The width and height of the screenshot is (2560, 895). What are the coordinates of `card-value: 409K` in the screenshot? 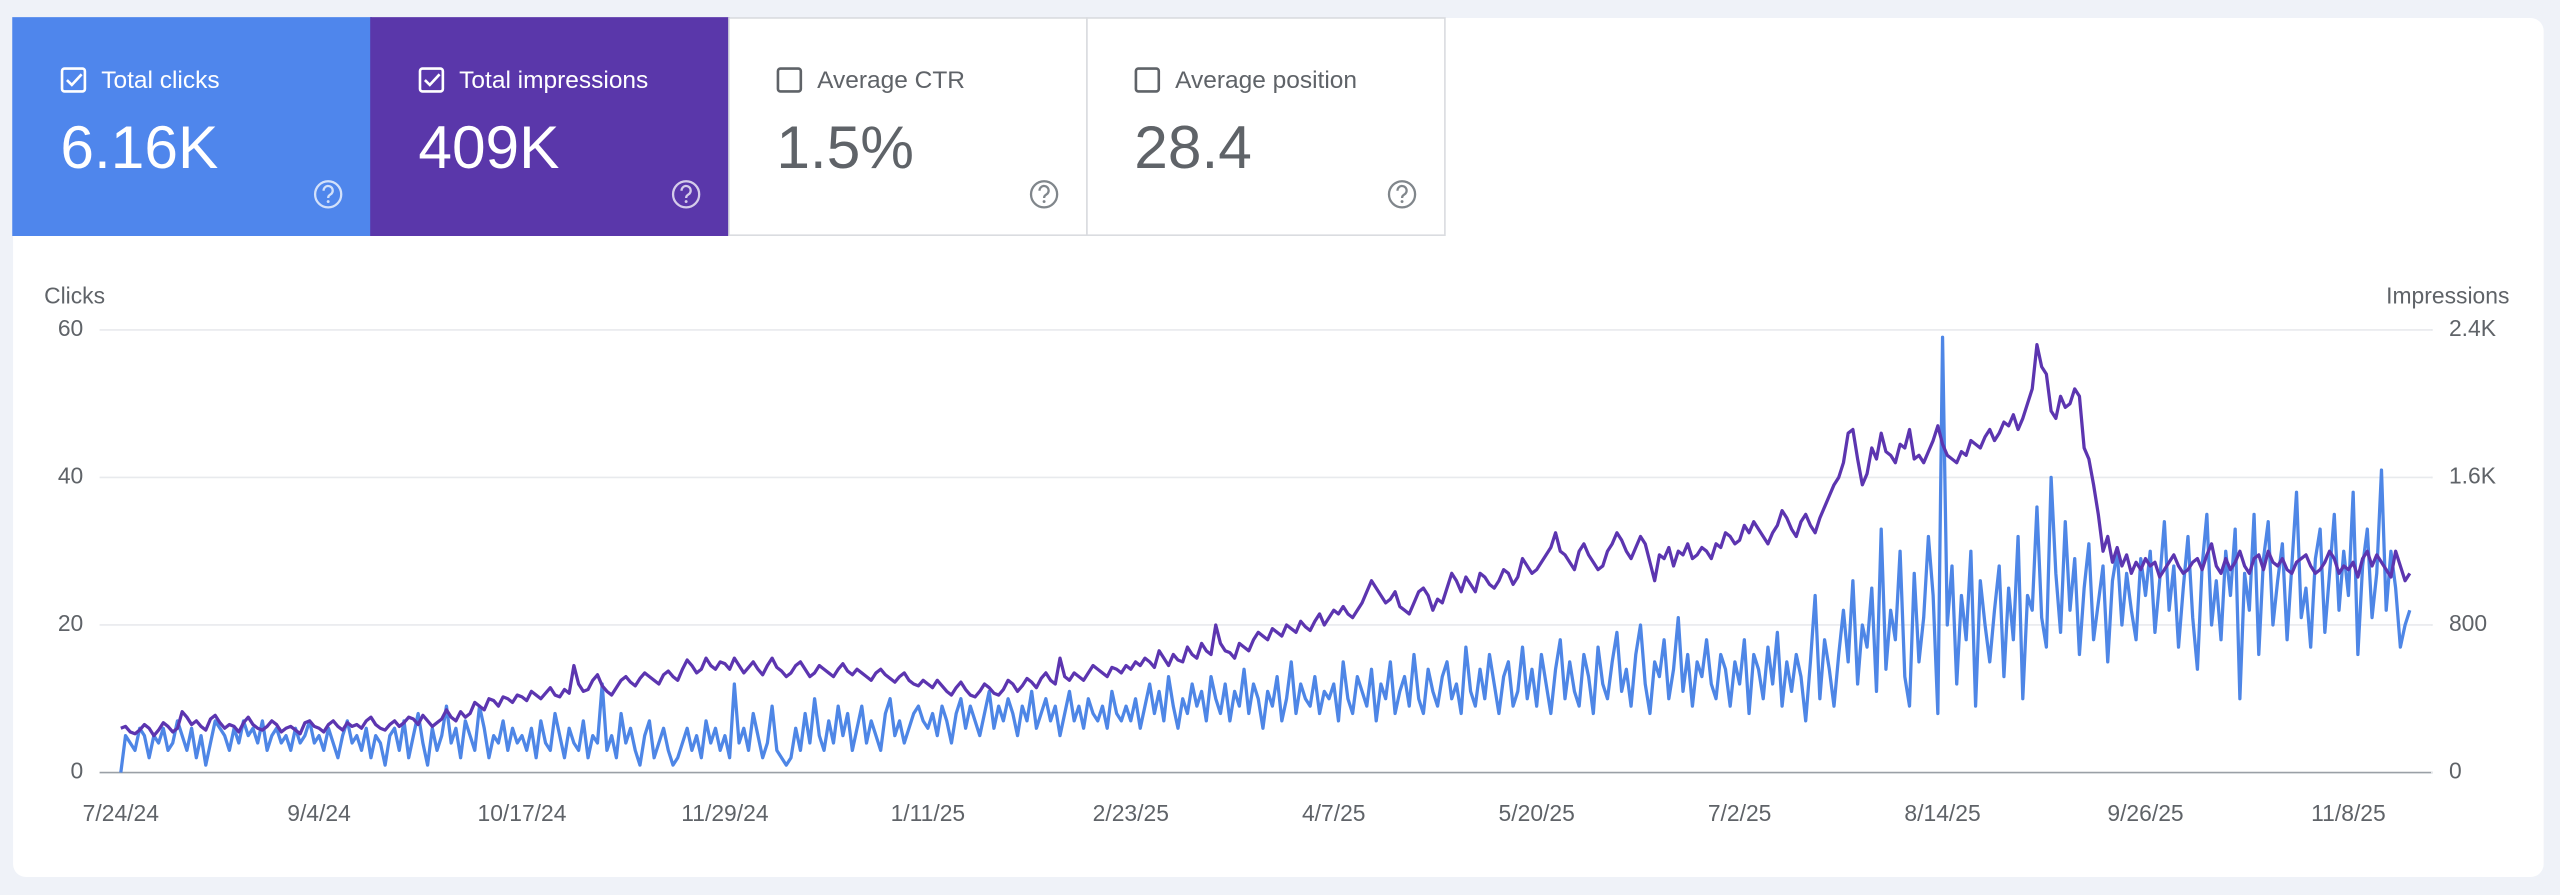 It's located at (488, 147).